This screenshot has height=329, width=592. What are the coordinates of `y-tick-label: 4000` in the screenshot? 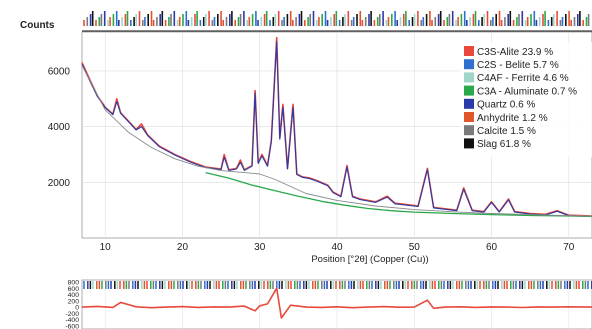 It's located at (59, 127).